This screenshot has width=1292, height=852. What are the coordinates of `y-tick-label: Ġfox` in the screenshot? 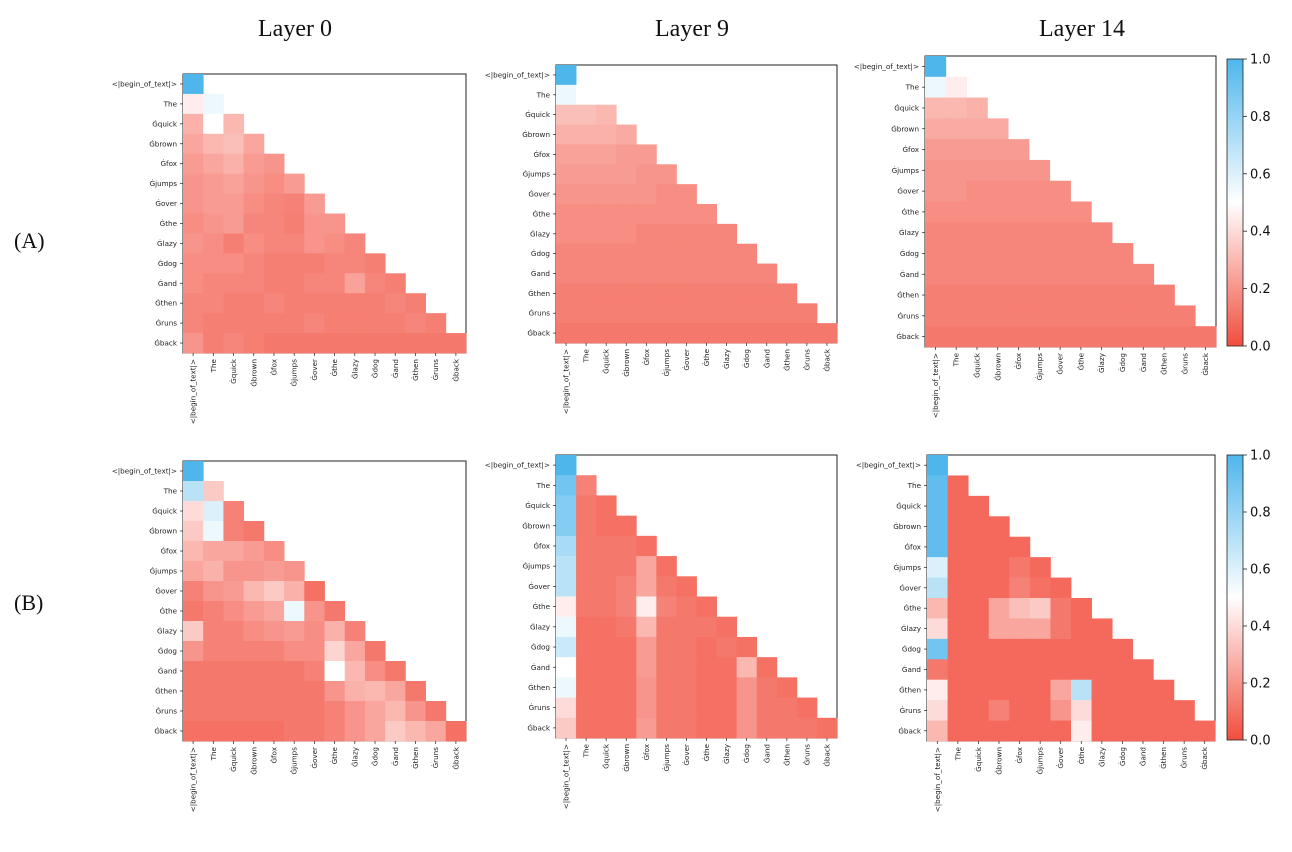 It's located at (168, 163).